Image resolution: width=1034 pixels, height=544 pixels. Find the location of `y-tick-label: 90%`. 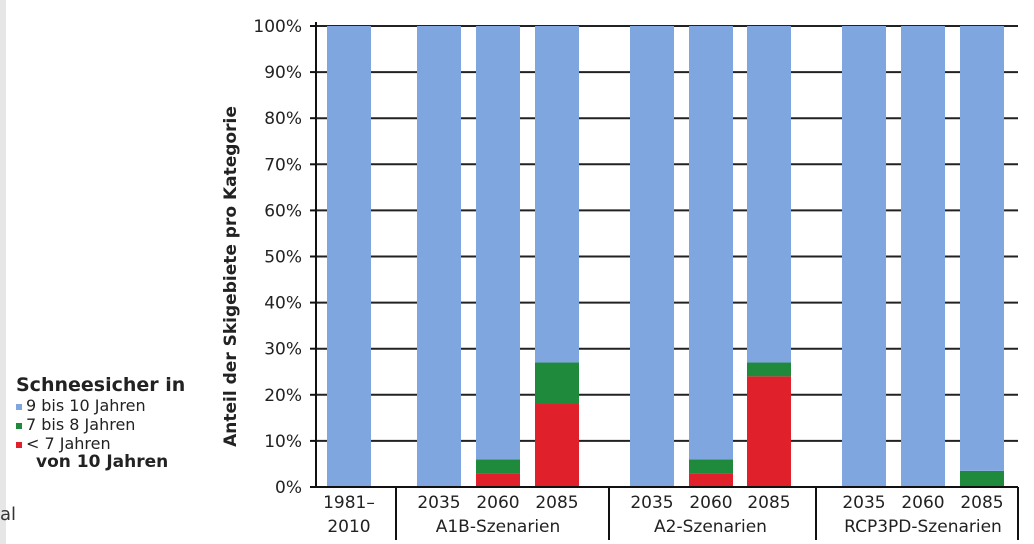

y-tick-label: 90% is located at coordinates (283, 73).